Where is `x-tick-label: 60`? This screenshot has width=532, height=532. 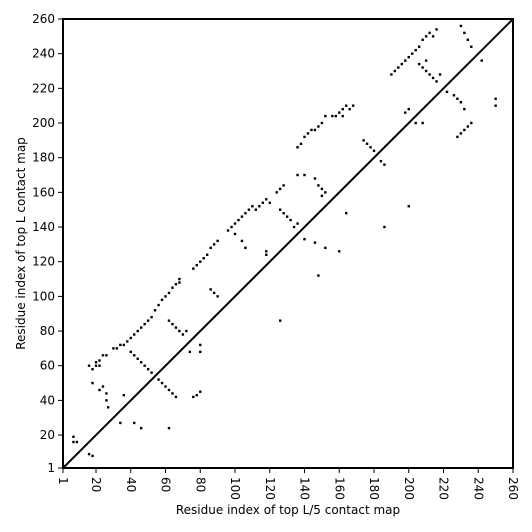 x-tick-label: 60 is located at coordinates (166, 484).